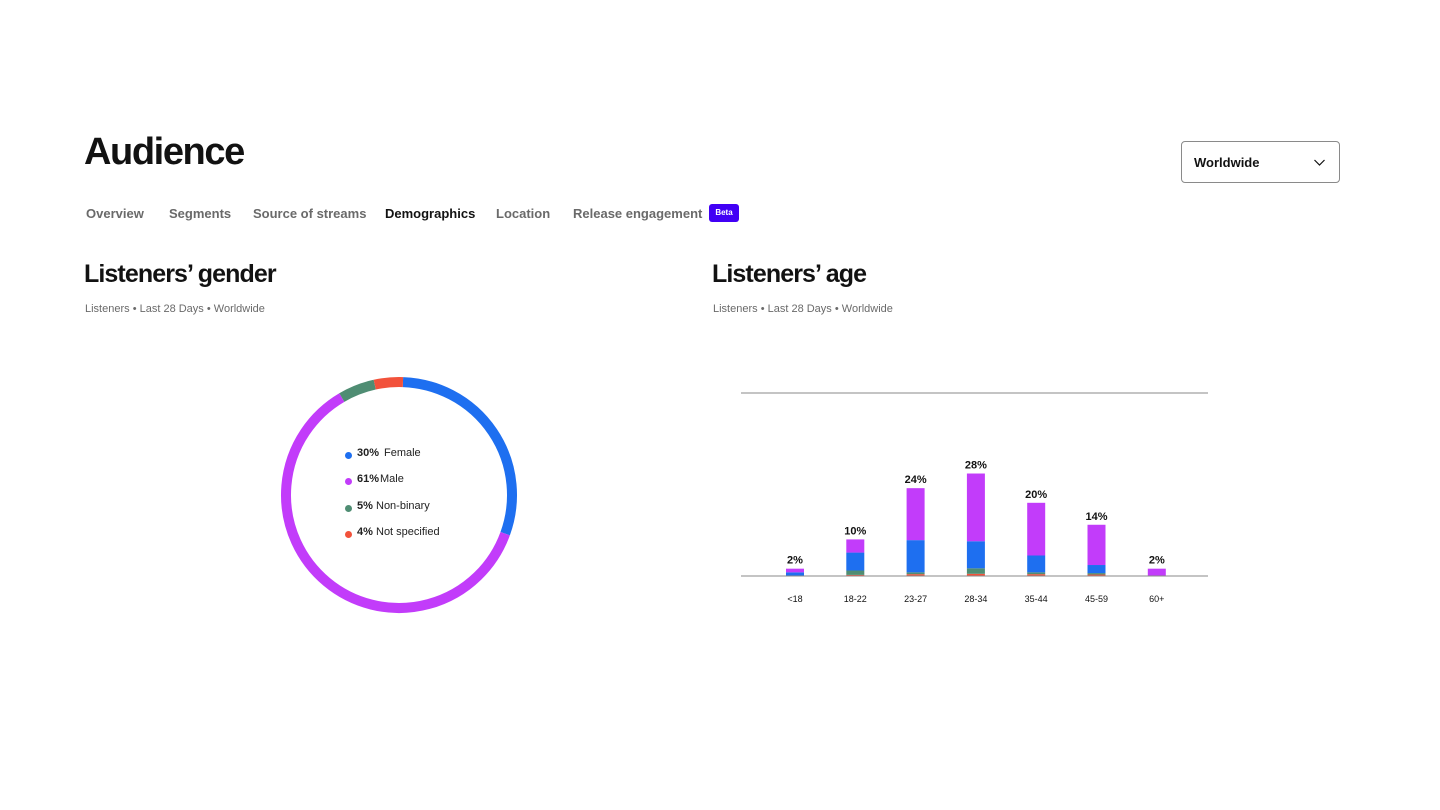  What do you see at coordinates (916, 480) in the screenshot?
I see `bar-value-label: 24%` at bounding box center [916, 480].